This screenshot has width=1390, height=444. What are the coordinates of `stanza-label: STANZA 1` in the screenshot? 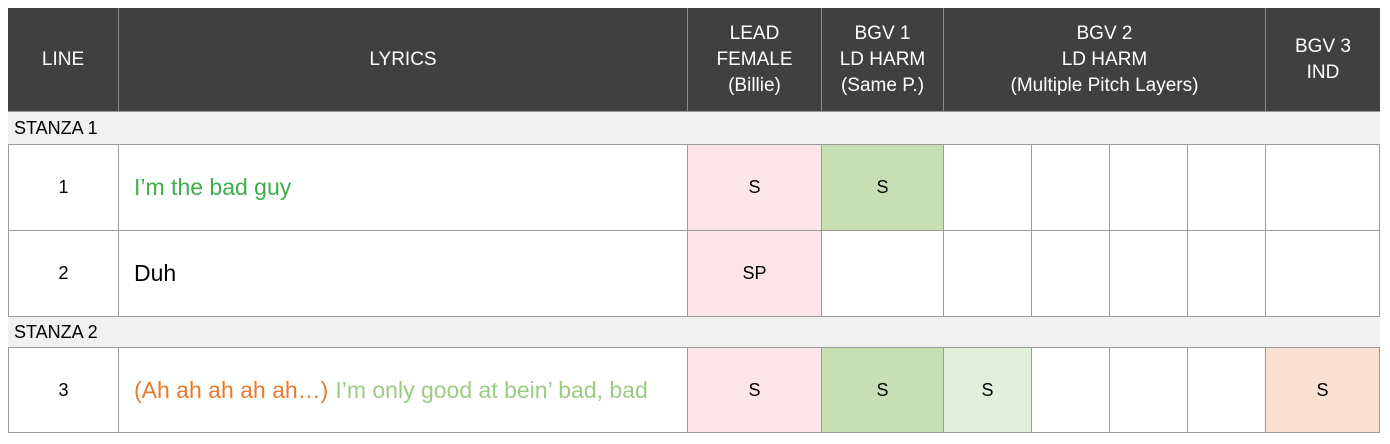 It's located at (56, 127).